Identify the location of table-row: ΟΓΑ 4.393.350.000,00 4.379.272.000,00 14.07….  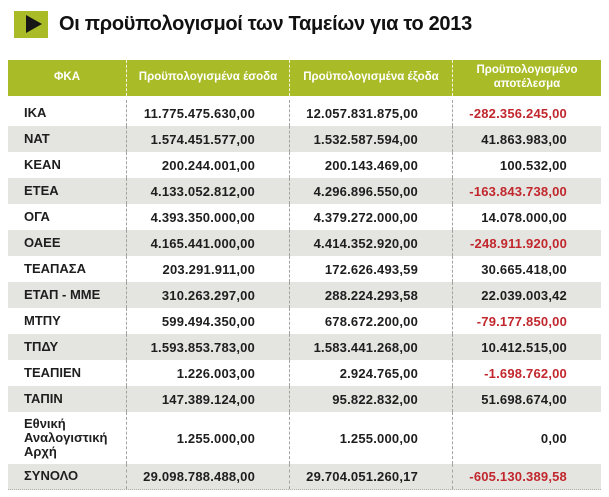
(304, 217).